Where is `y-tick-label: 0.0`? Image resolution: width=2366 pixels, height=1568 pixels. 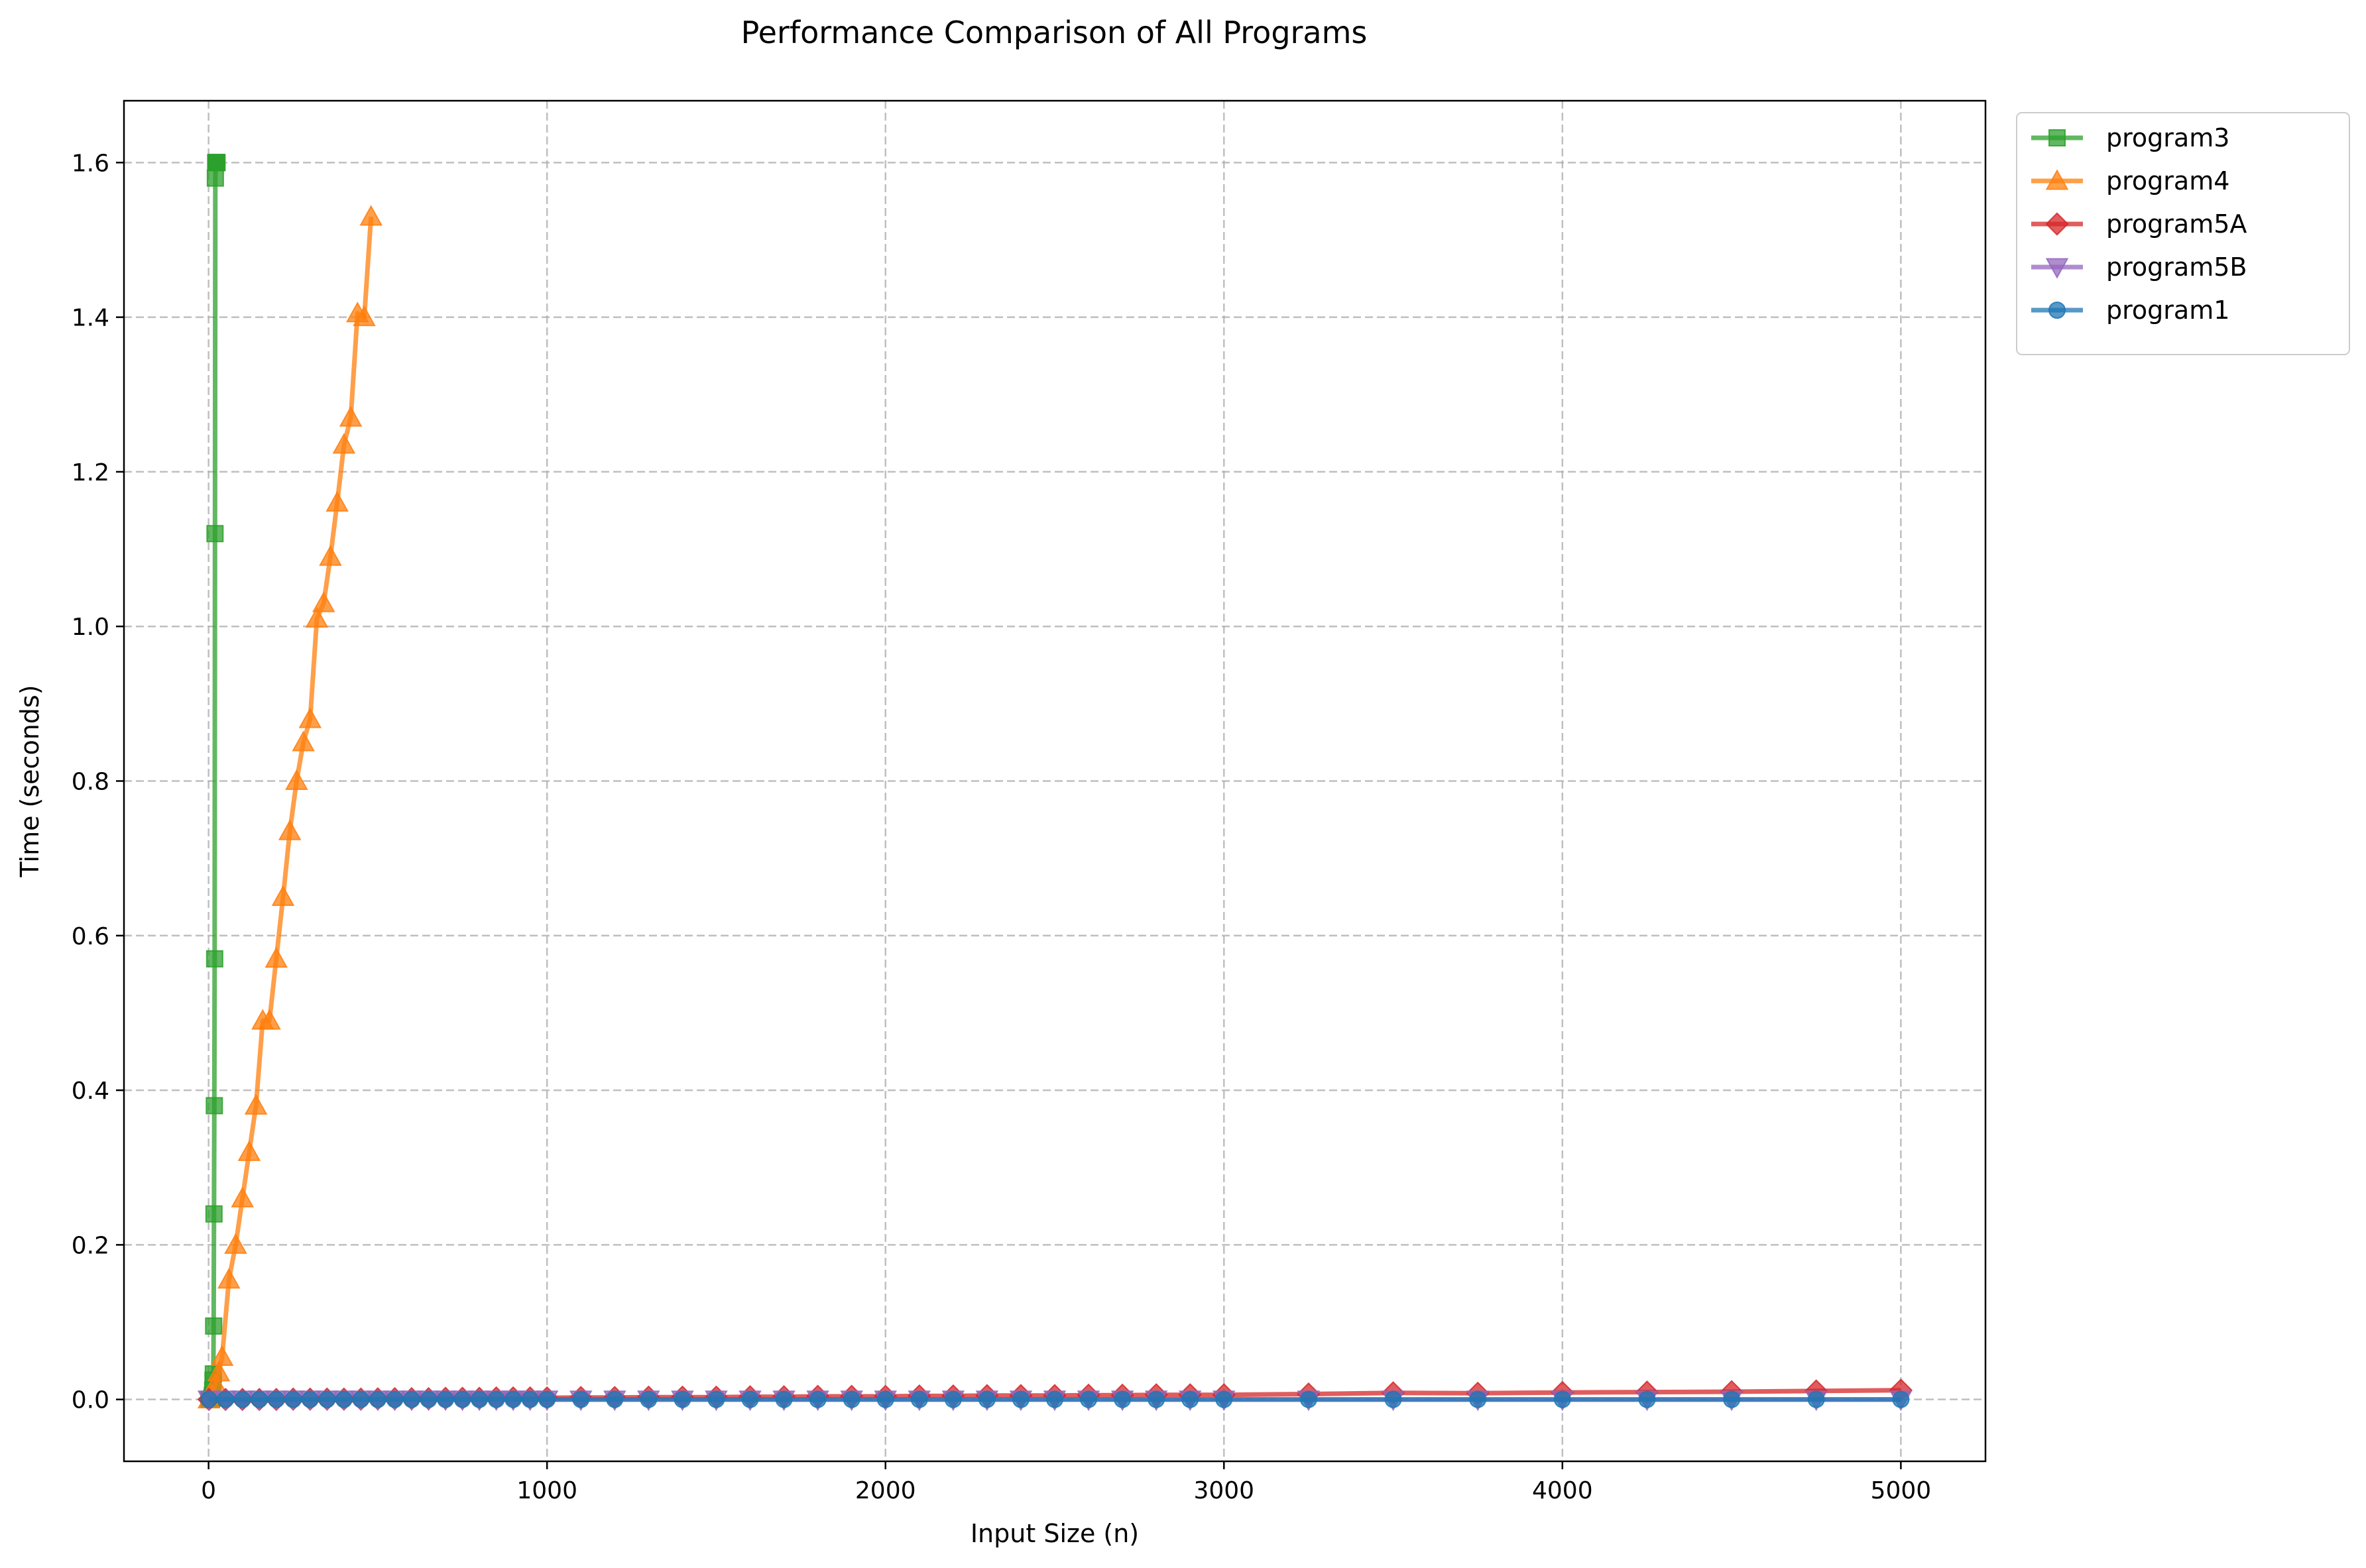 y-tick-label: 0.0 is located at coordinates (90, 1400).